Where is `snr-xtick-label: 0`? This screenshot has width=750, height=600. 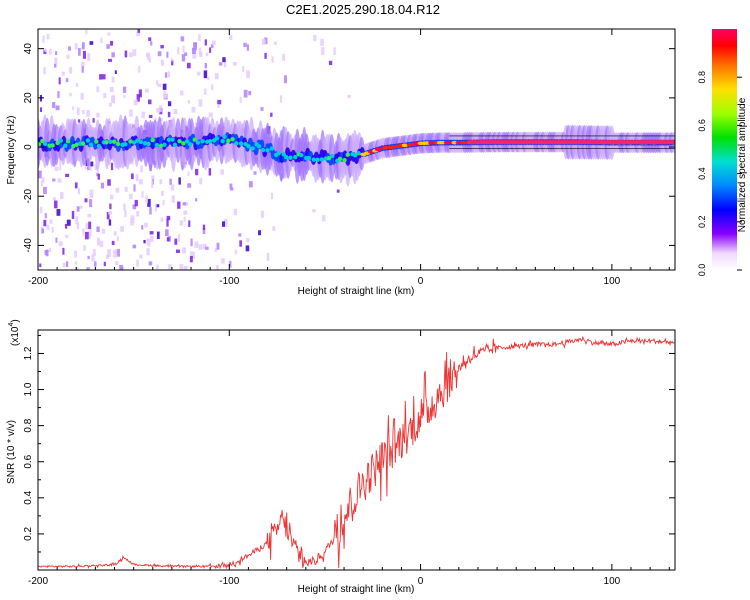 snr-xtick-label: 0 is located at coordinates (421, 581).